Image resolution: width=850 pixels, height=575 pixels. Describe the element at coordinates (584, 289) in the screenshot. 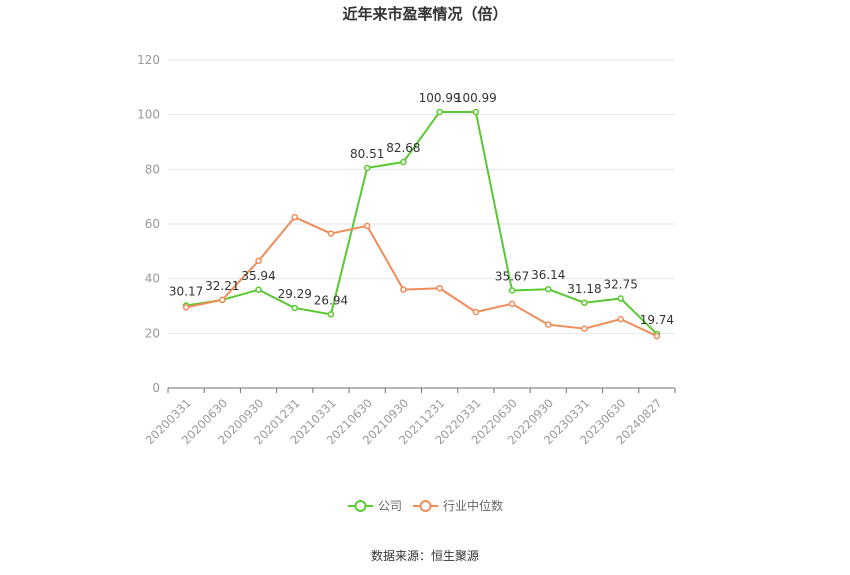

I see `data-label: 31.18` at that location.